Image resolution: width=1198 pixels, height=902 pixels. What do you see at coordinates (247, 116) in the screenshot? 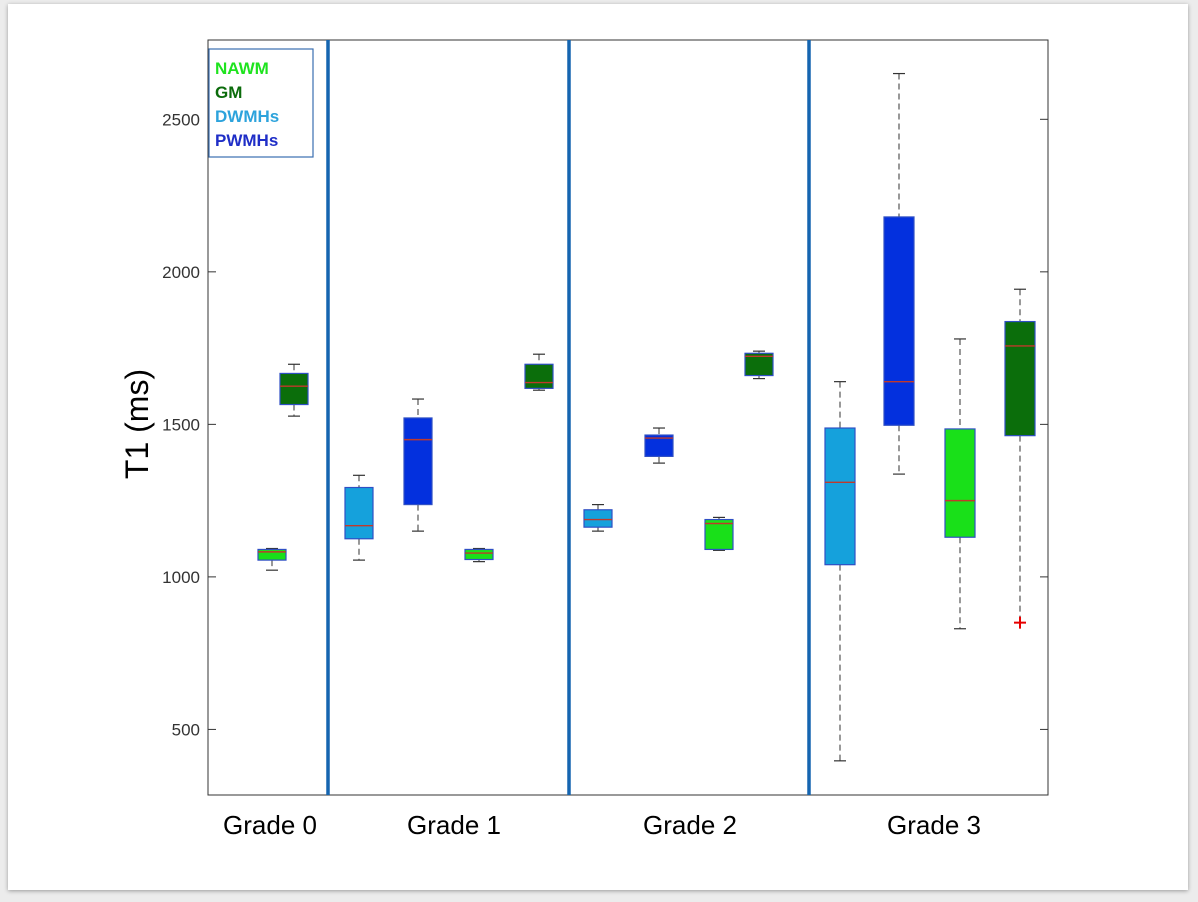
I see `legend-entry-dwmhs: DWMHs` at bounding box center [247, 116].